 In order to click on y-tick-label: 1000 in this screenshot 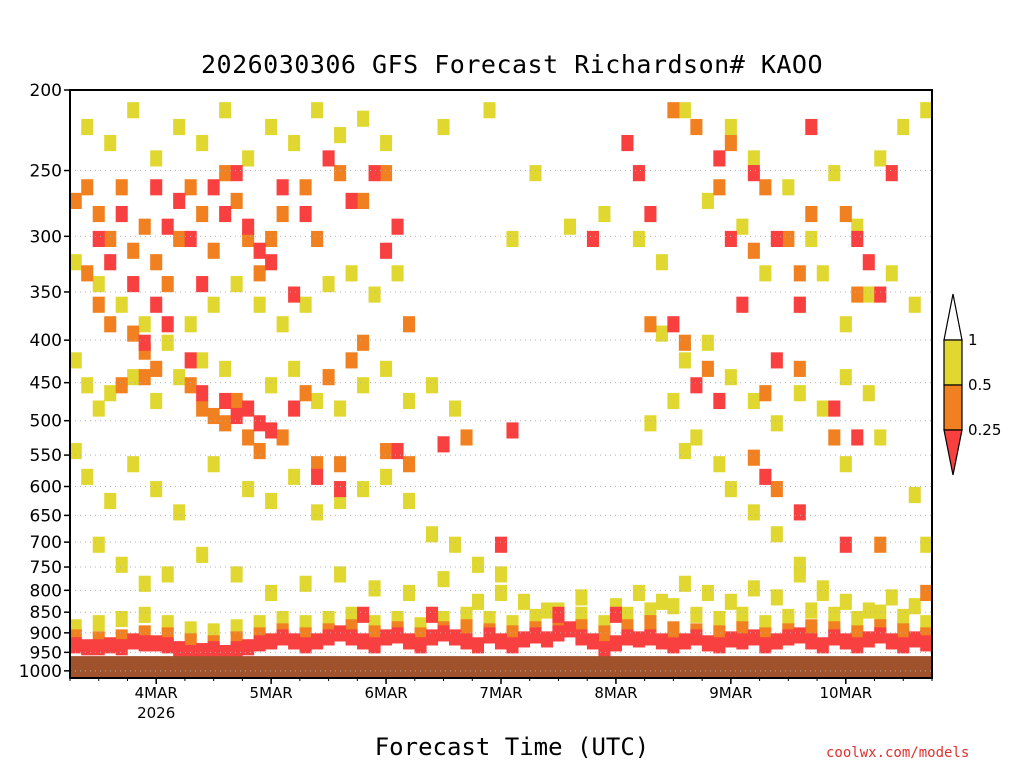, I will do `click(40, 672)`.